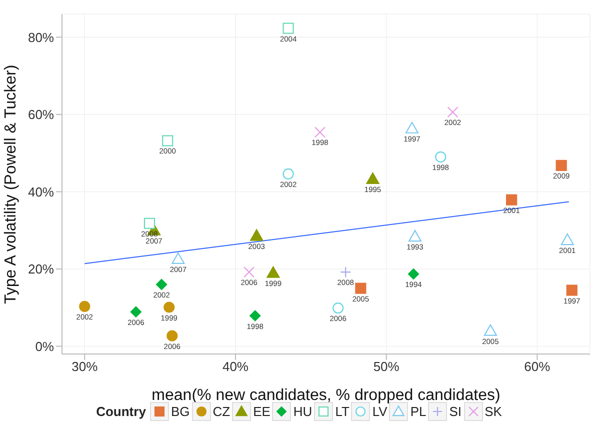 The width and height of the screenshot is (596, 430). Describe the element at coordinates (261, 411) in the screenshot. I see `legend-label: EE` at that location.